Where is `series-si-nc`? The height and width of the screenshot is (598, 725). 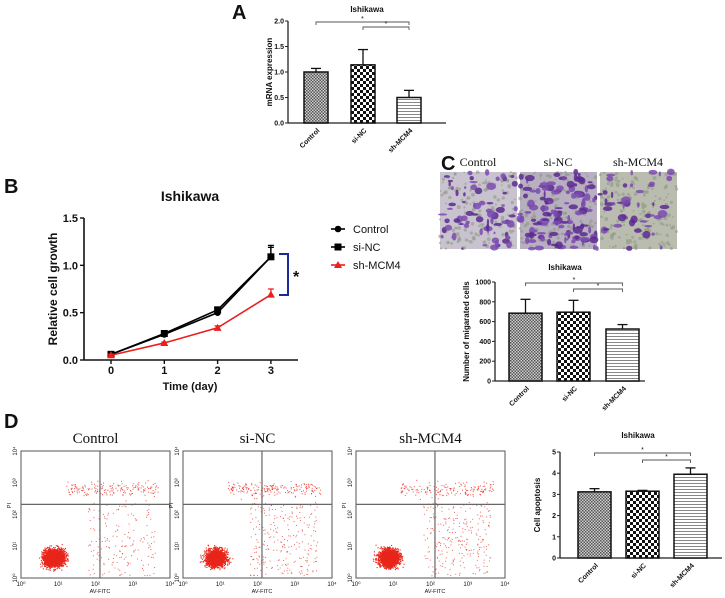 series-si-nc is located at coordinates (191, 302).